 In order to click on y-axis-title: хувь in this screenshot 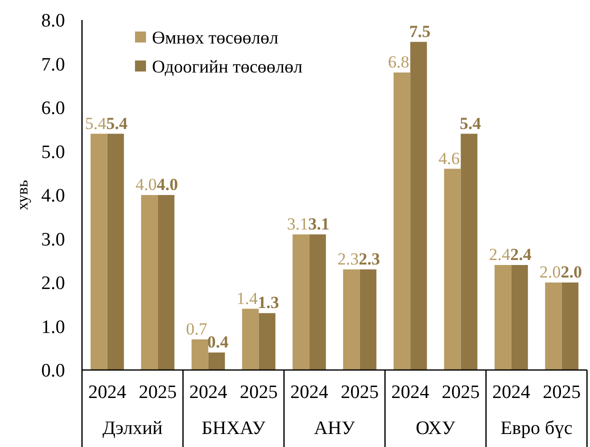, I will do `click(23, 195)`.